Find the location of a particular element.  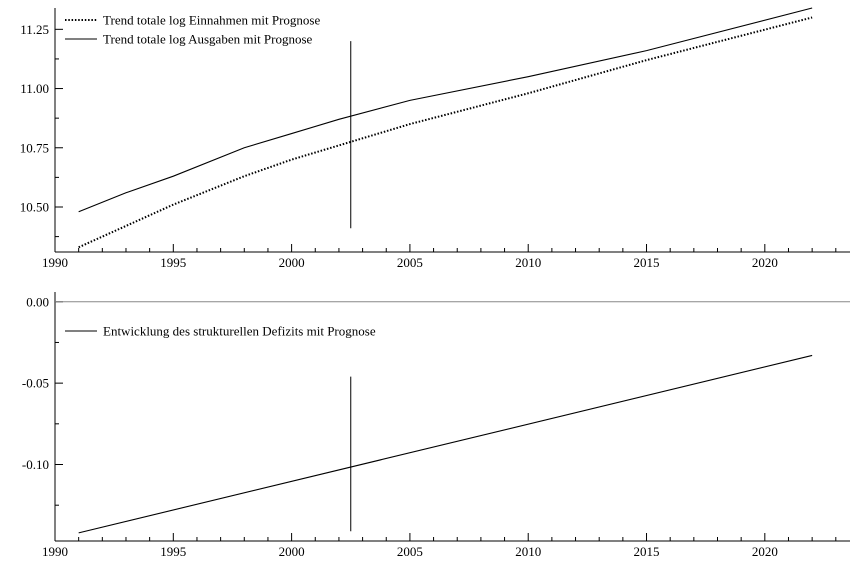

y-tick-label: 11.00 is located at coordinates (34, 88).